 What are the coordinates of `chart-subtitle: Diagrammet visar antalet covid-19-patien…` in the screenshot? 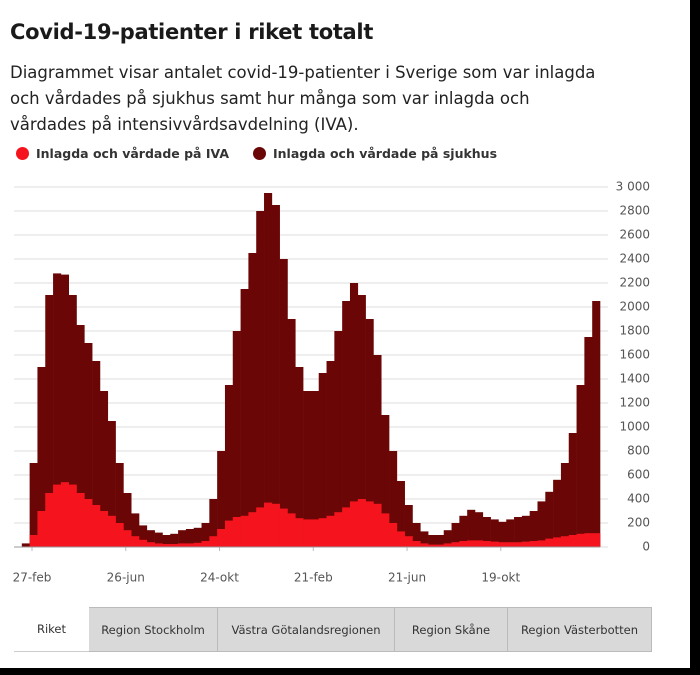 It's located at (303, 98).